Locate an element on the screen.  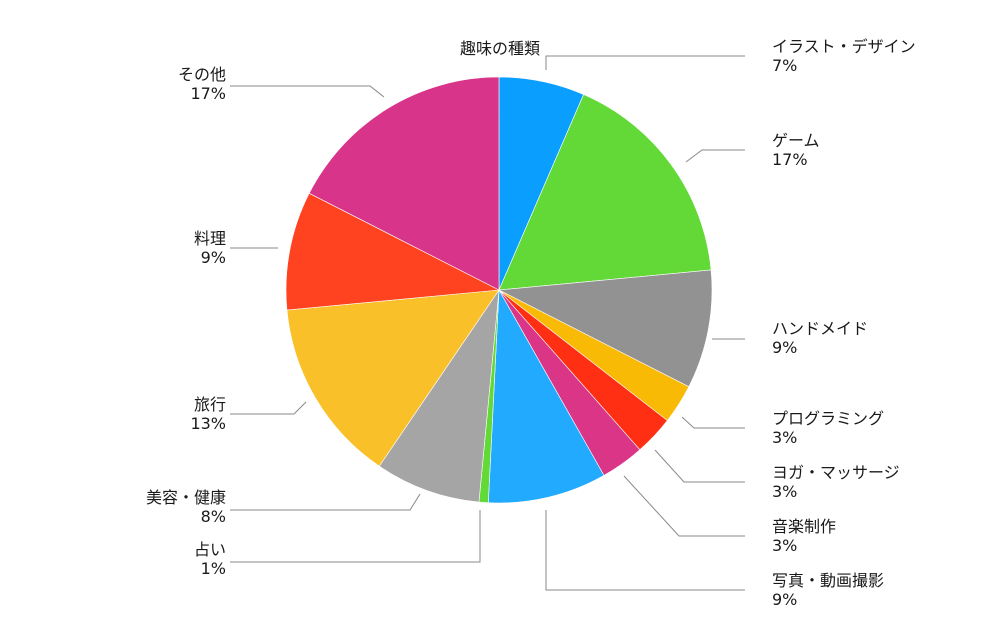
slice-label: ヨガ・マッサージ is located at coordinates (836, 472).